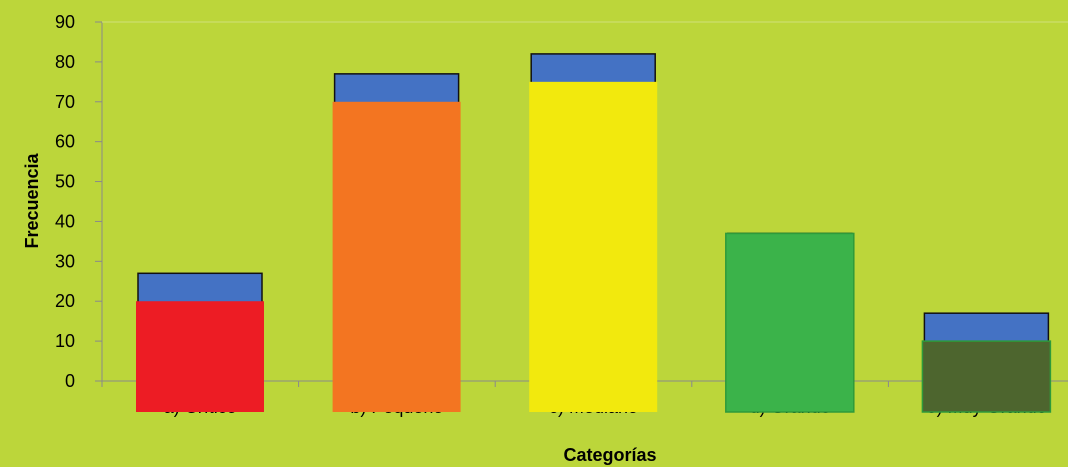 Image resolution: width=1068 pixels, height=467 pixels. I want to click on y-tick-label: 30, so click(65, 261).